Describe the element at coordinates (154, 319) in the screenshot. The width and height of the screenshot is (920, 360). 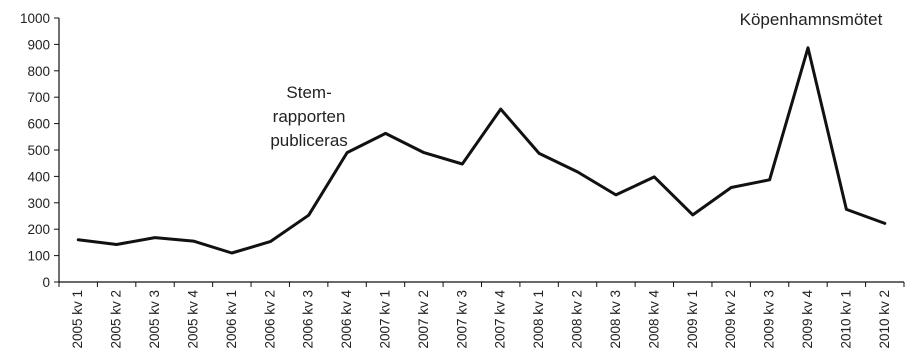
I see `x-tick-label: 2005 kv 3` at that location.